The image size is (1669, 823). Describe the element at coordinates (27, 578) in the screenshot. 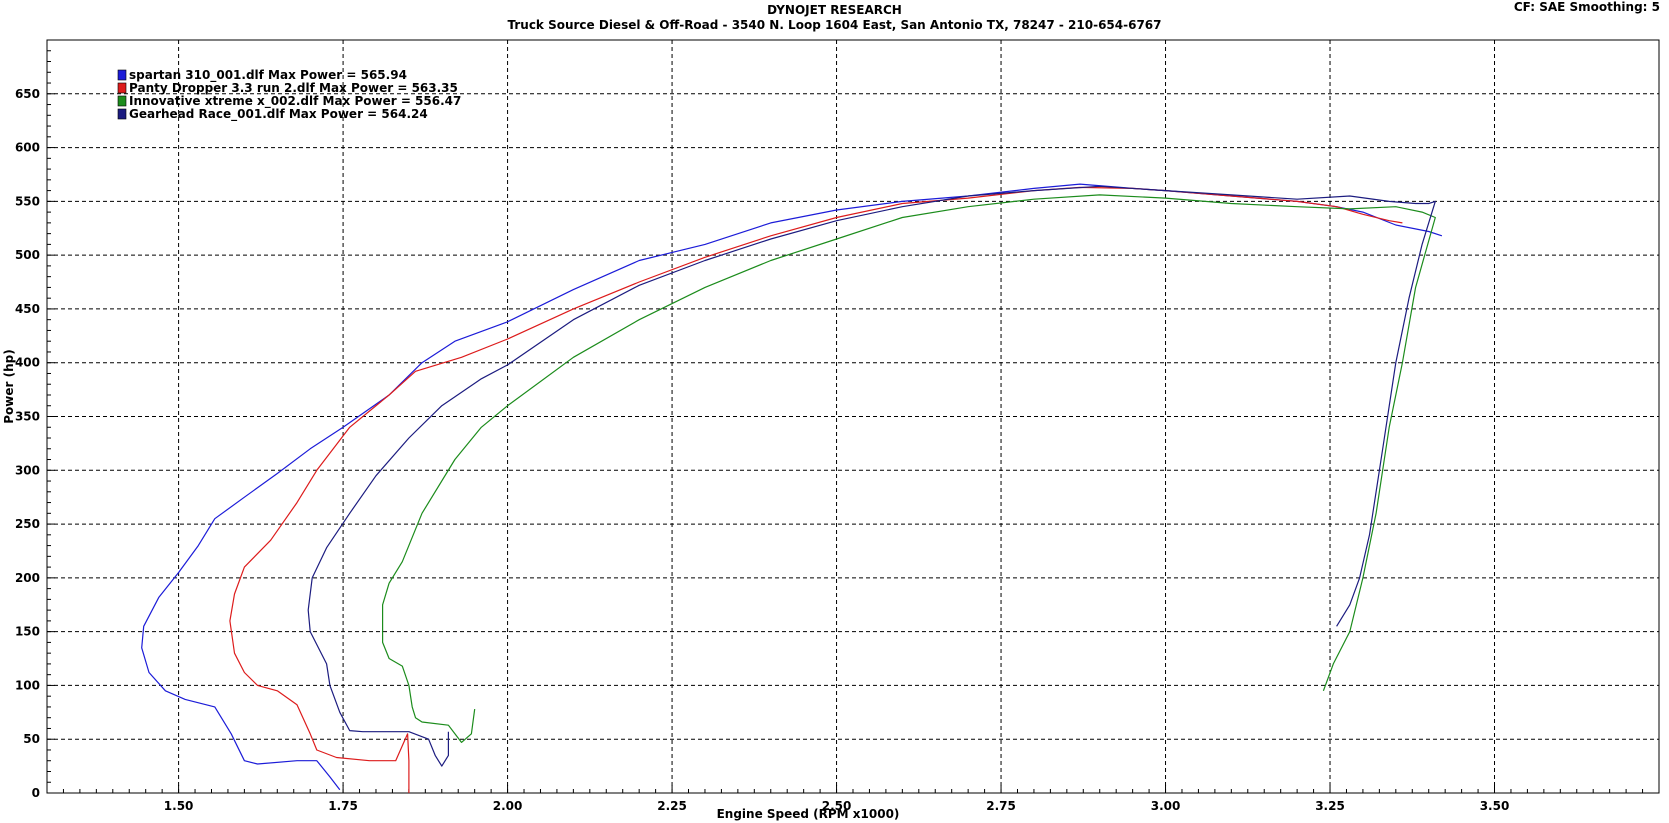

I see `y-tick-label: 200` at that location.